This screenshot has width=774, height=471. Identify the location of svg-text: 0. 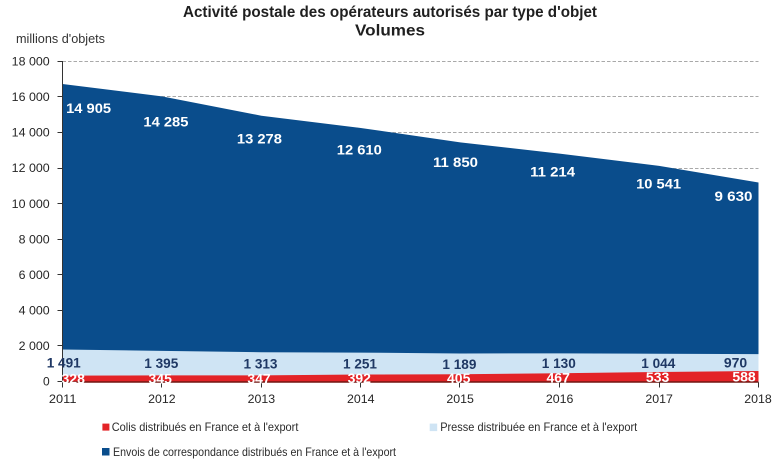
(46, 382).